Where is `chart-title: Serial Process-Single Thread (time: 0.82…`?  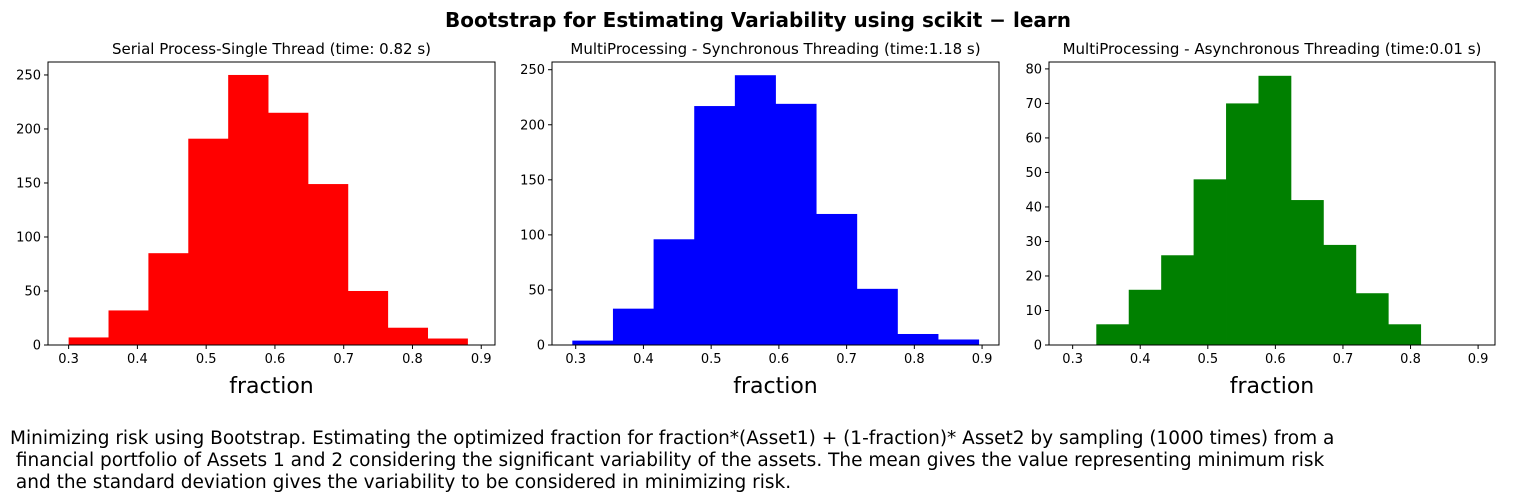
chart-title: Serial Process-Single Thread (time: 0.82… is located at coordinates (271, 49).